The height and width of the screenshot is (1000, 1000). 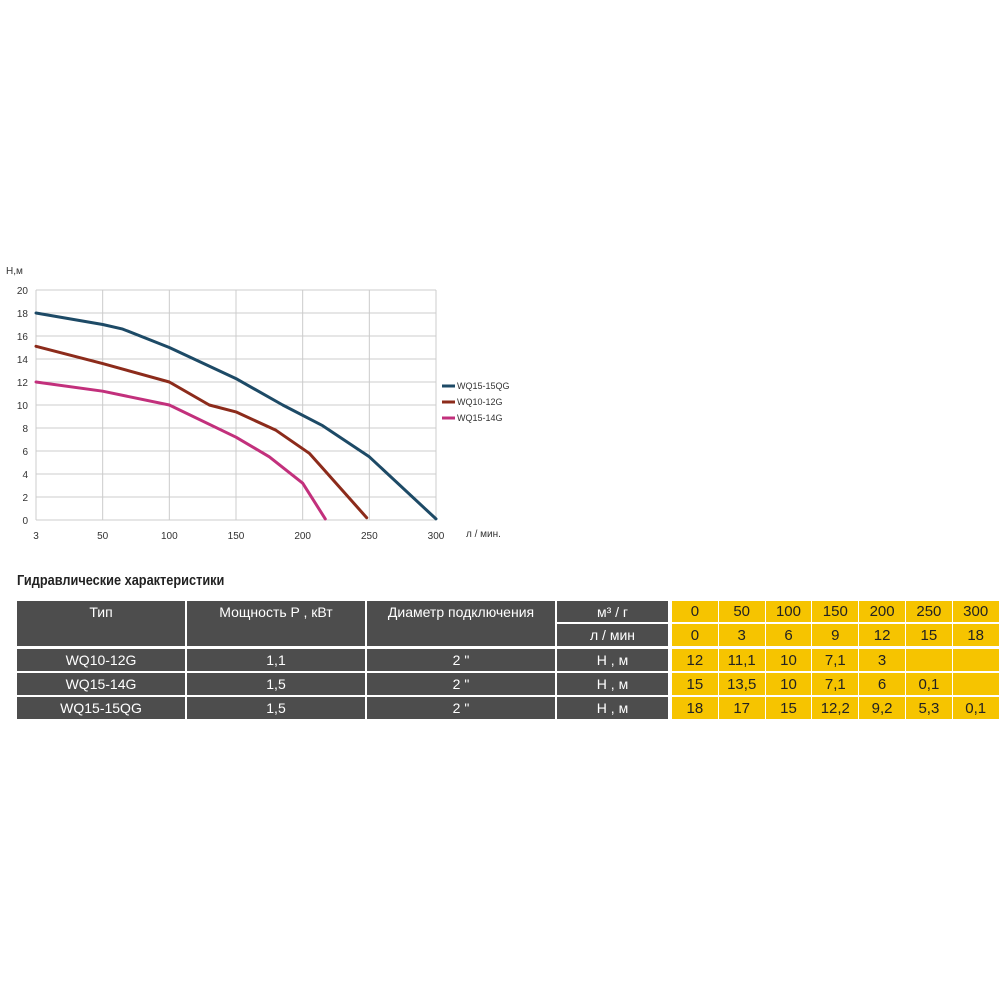 What do you see at coordinates (882, 635) in the screenshot?
I see `flow-lmin-cell: 12` at bounding box center [882, 635].